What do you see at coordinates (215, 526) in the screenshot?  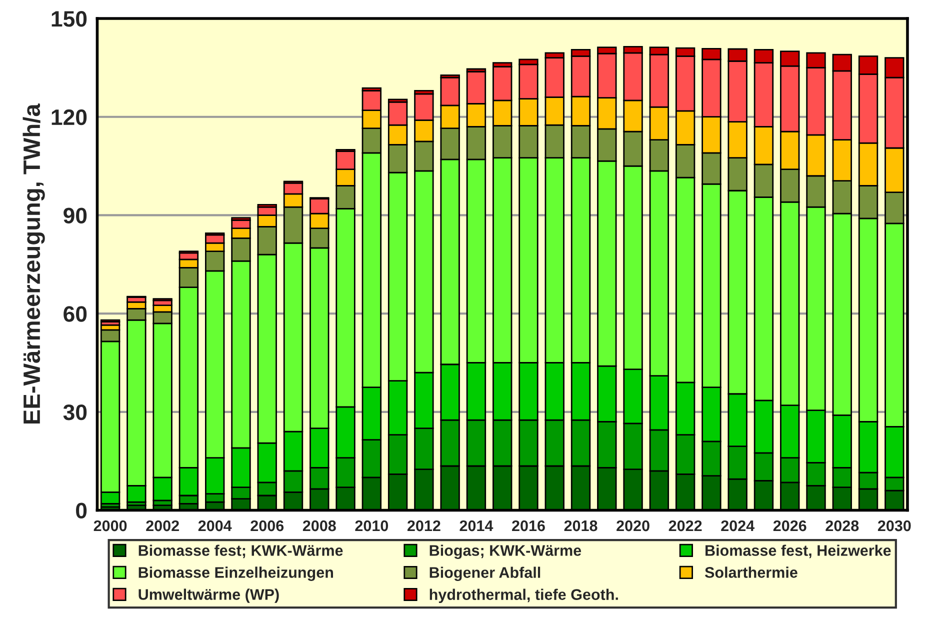 I see `x-tick-label: 2004` at bounding box center [215, 526].